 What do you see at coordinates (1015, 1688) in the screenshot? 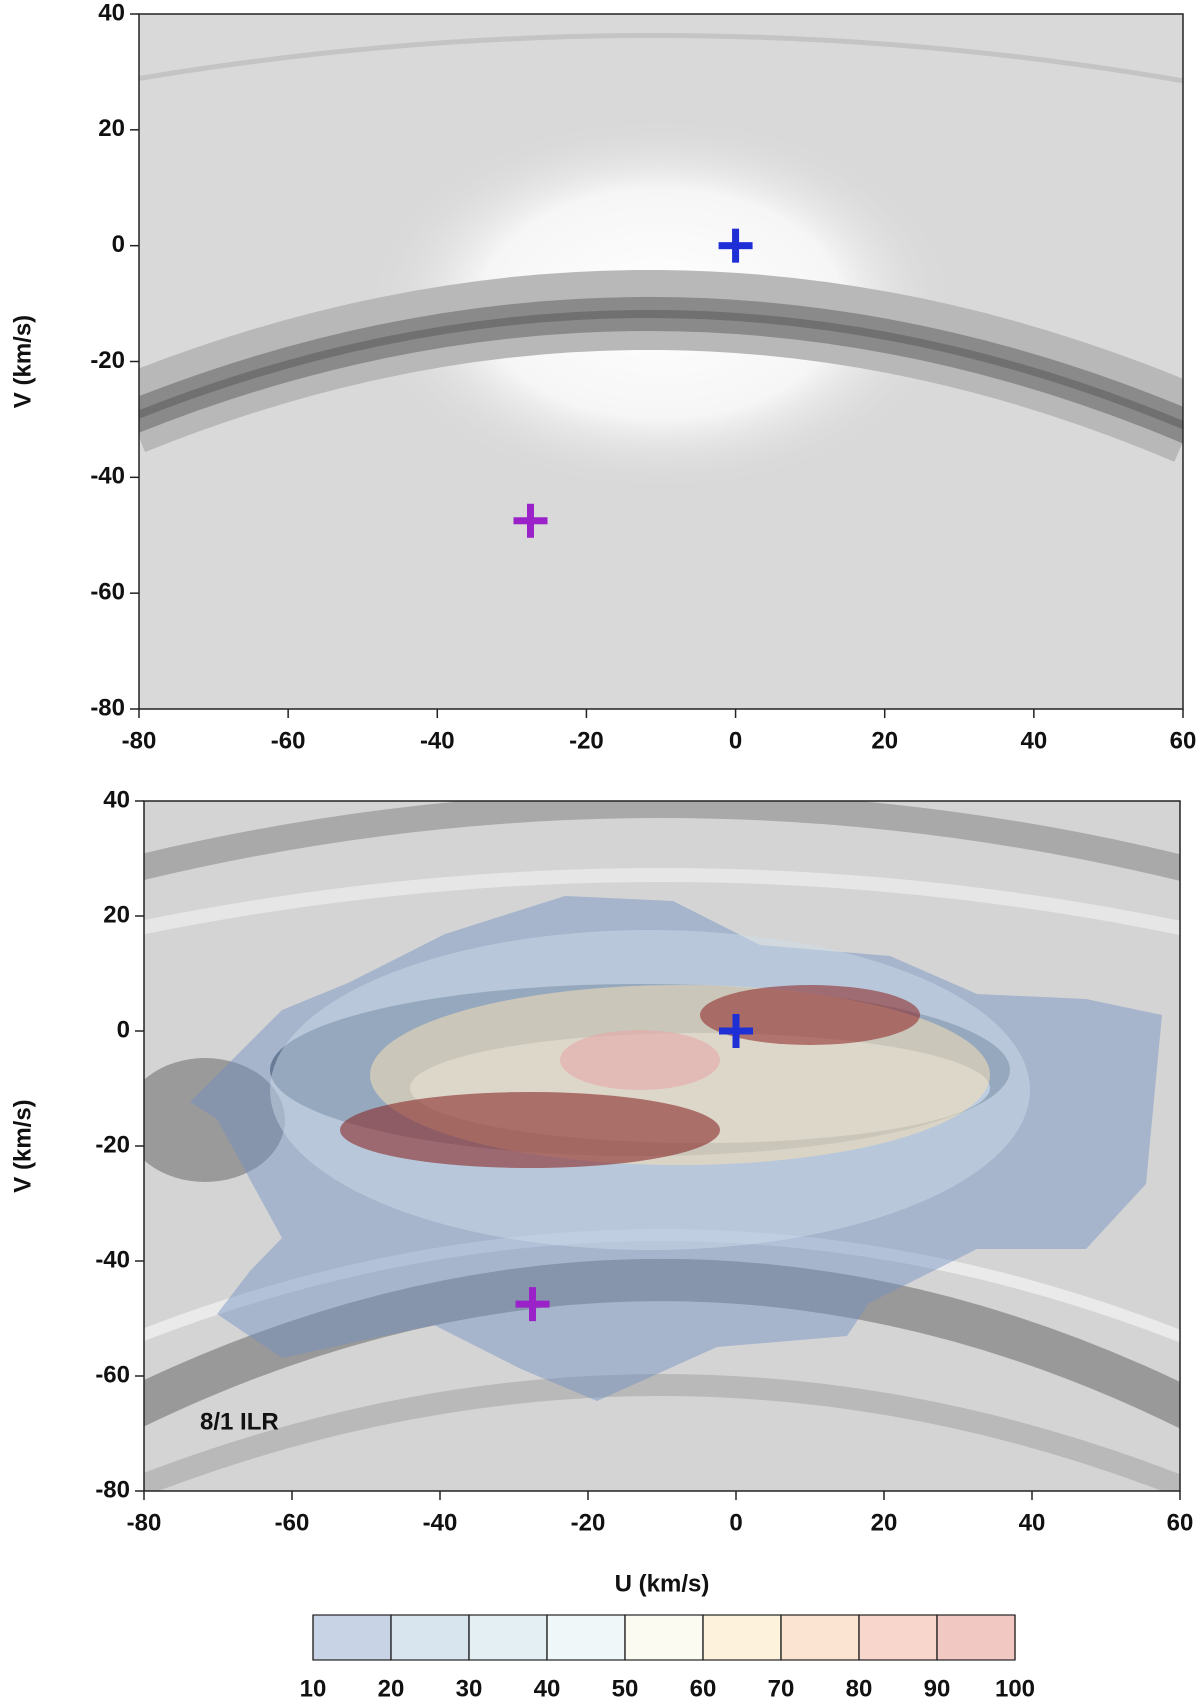
I see `colorbar-tick-label: 100` at bounding box center [1015, 1688].